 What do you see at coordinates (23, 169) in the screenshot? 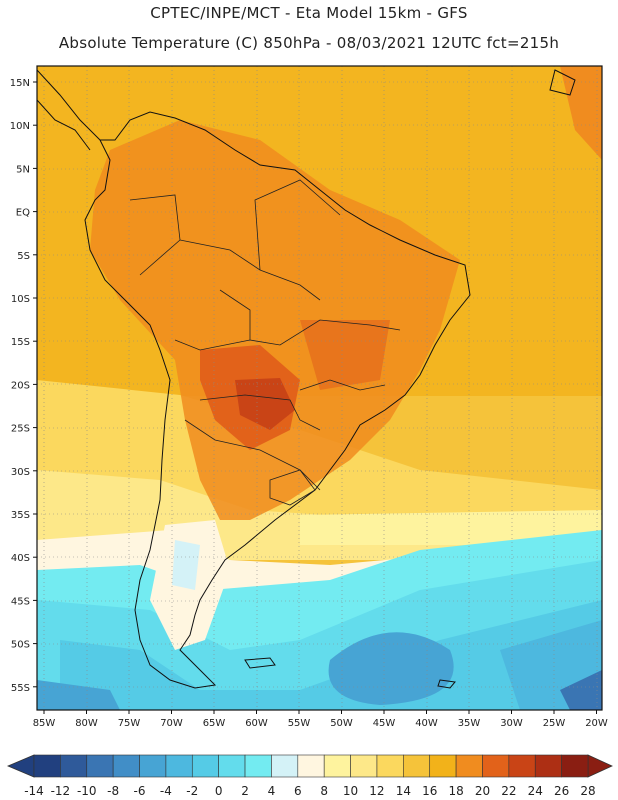
I see `lat-label: 5N` at bounding box center [23, 169].